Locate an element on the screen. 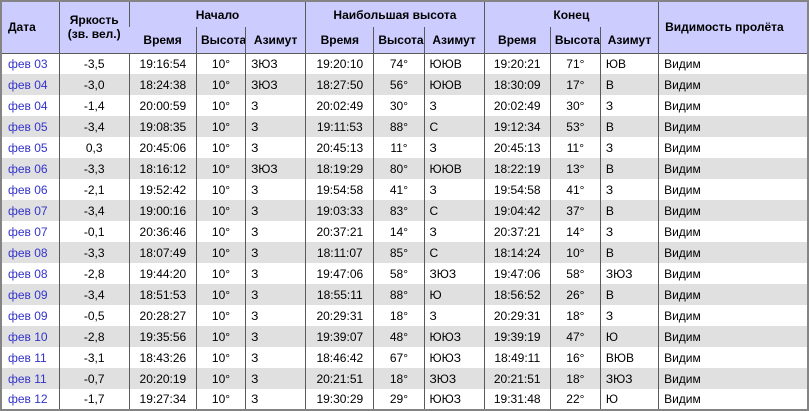  cell-date: фев 10 is located at coordinates (30, 336).